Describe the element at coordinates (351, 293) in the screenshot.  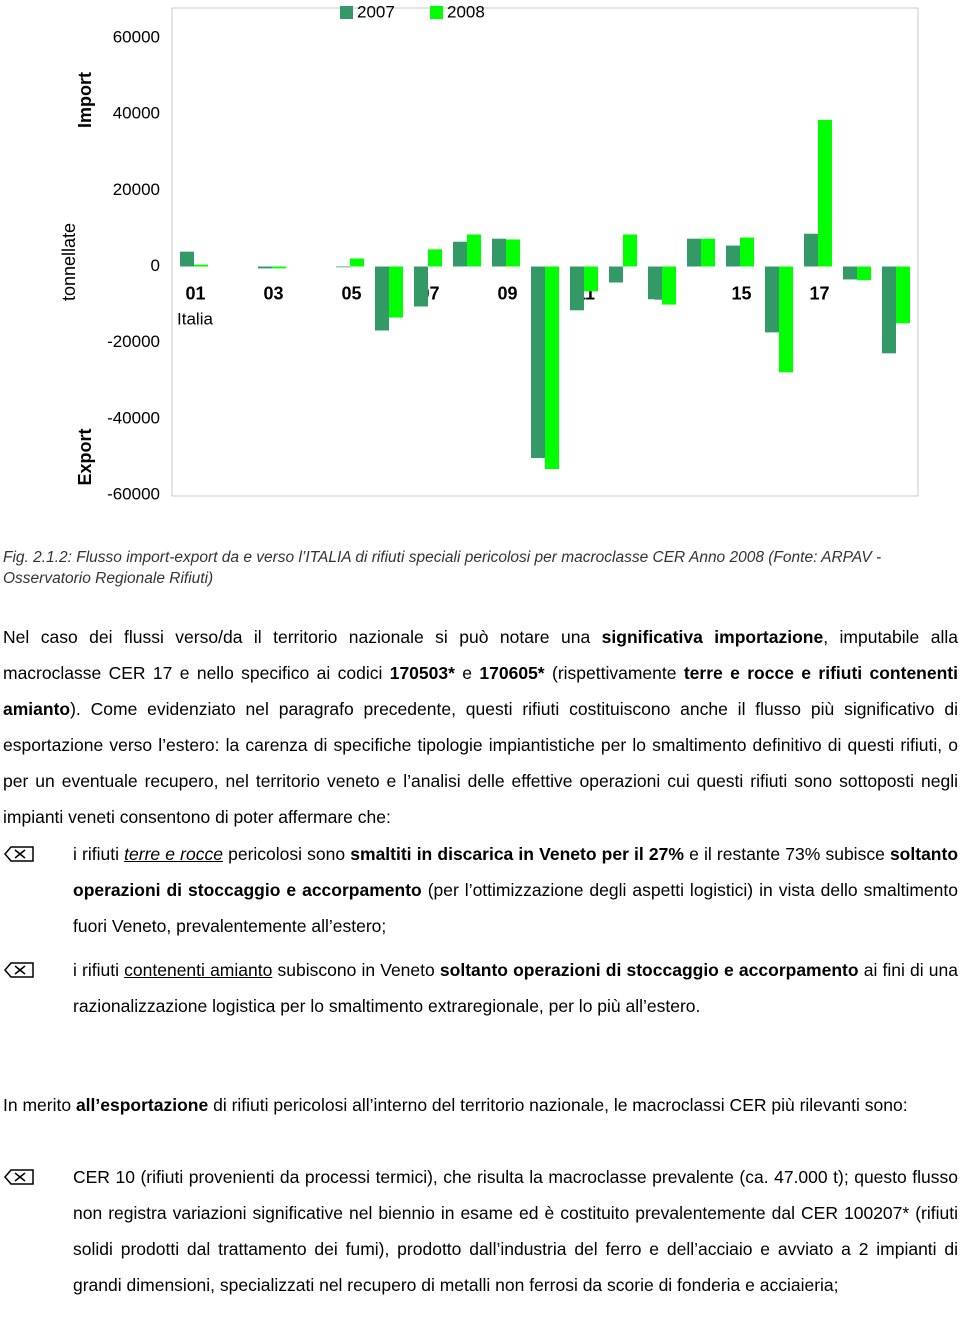
I see `x-tick-label: 05` at that location.